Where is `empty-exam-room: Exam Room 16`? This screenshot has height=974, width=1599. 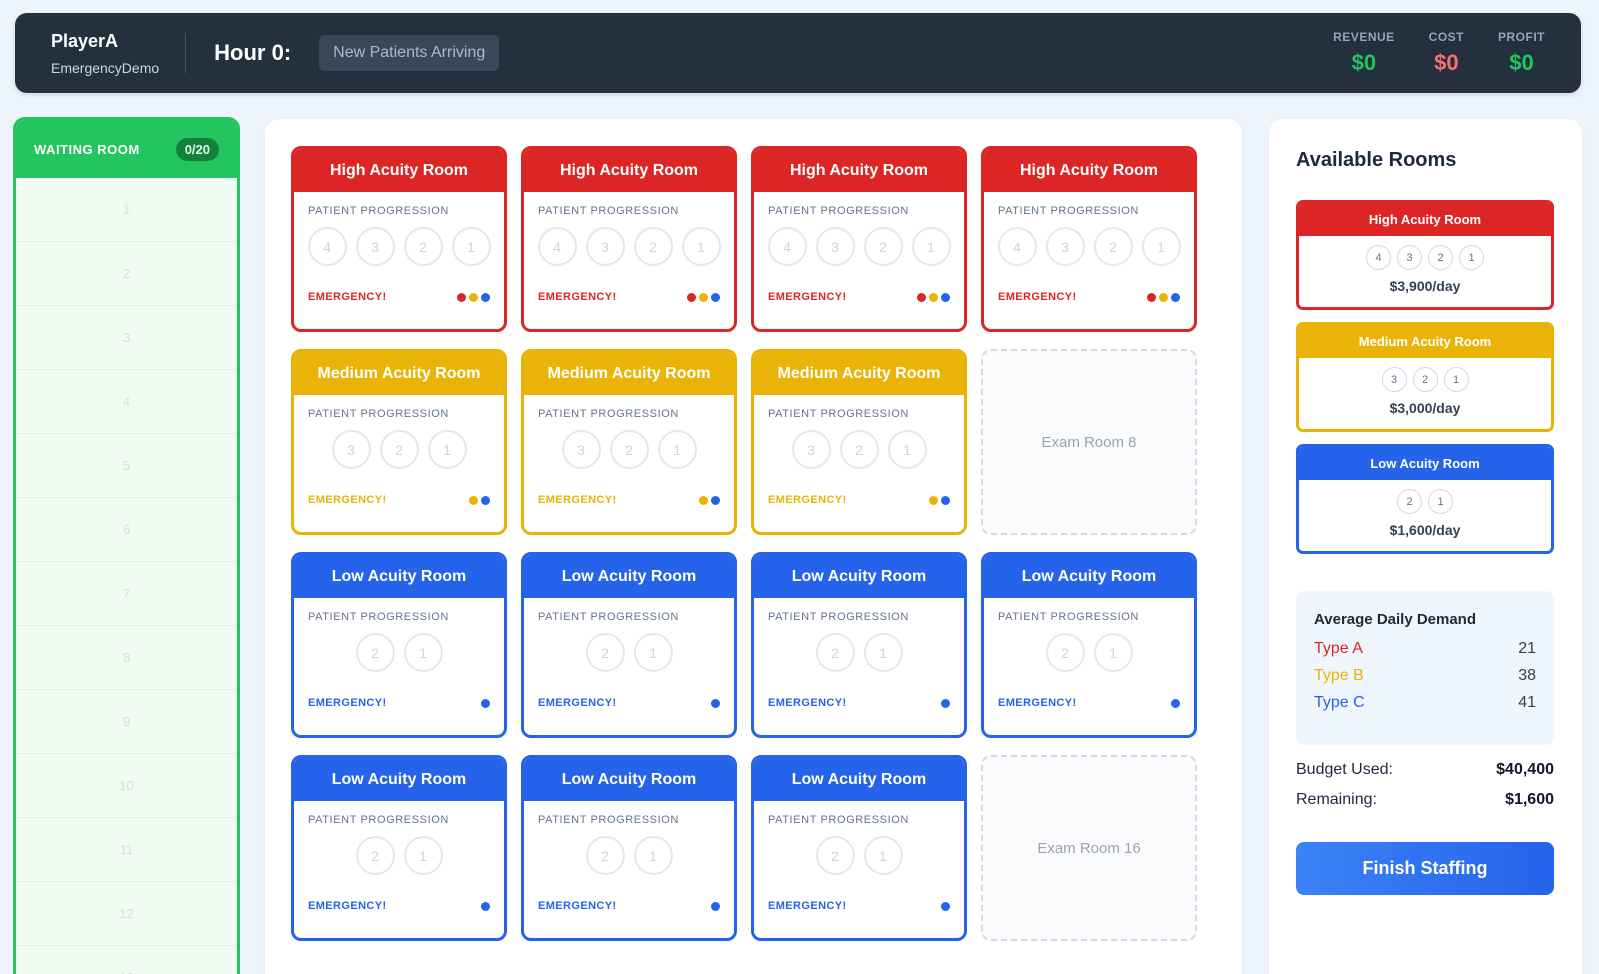 empty-exam-room: Exam Room 16 is located at coordinates (1089, 848).